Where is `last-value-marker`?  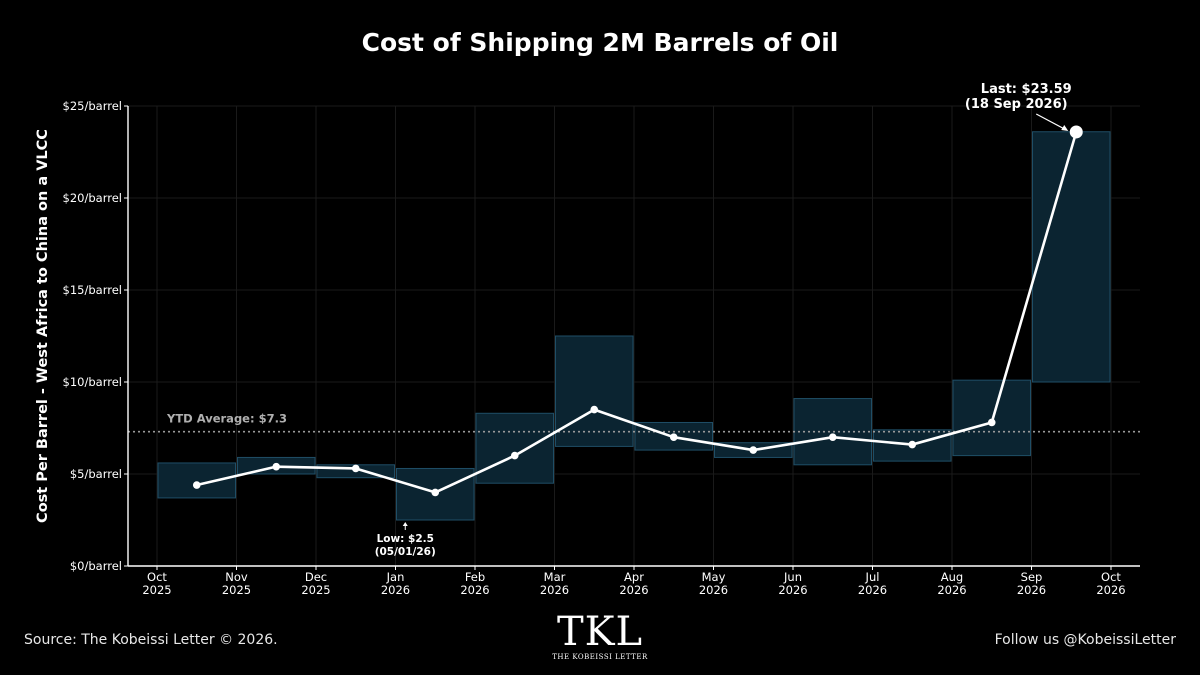 last-value-marker is located at coordinates (1076, 132).